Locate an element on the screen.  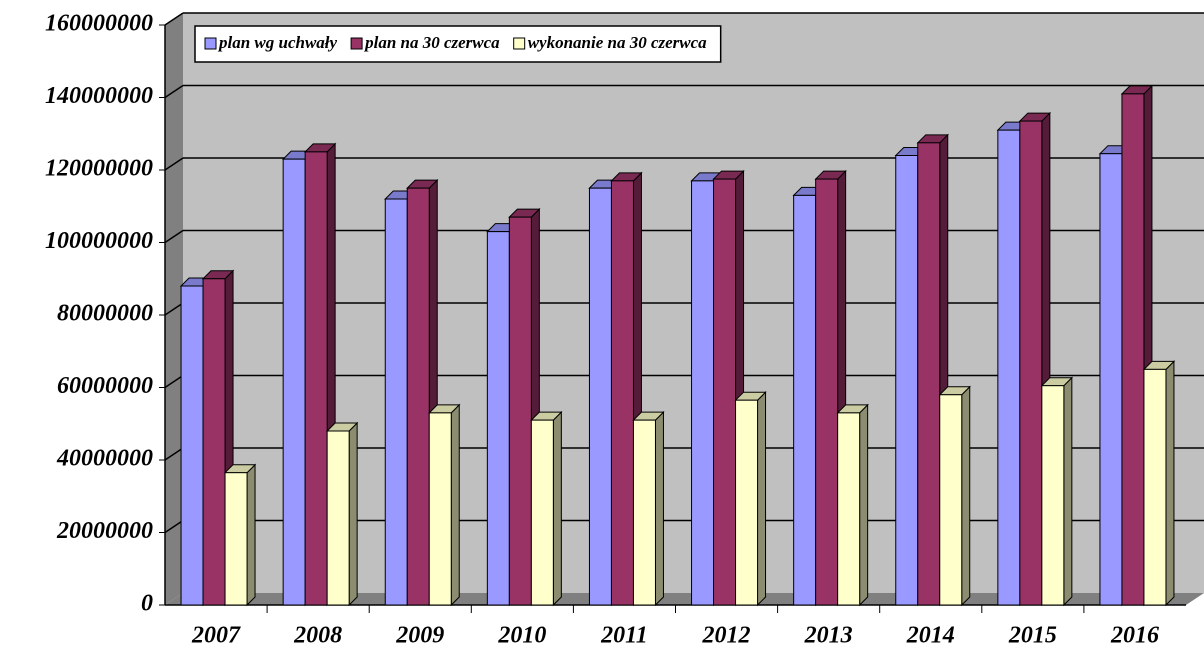
y-tick-label: 140000000 is located at coordinates (99, 96).